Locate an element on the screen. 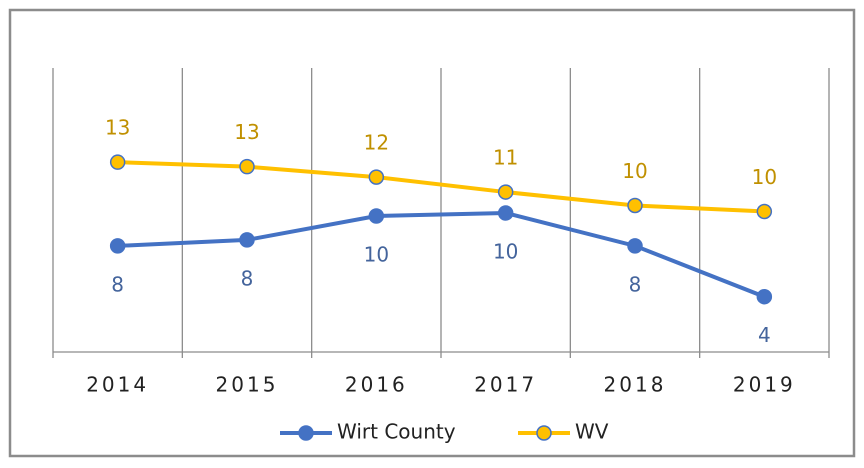 Image resolution: width=864 pixels, height=468 pixels. legend-label: WV is located at coordinates (592, 432).